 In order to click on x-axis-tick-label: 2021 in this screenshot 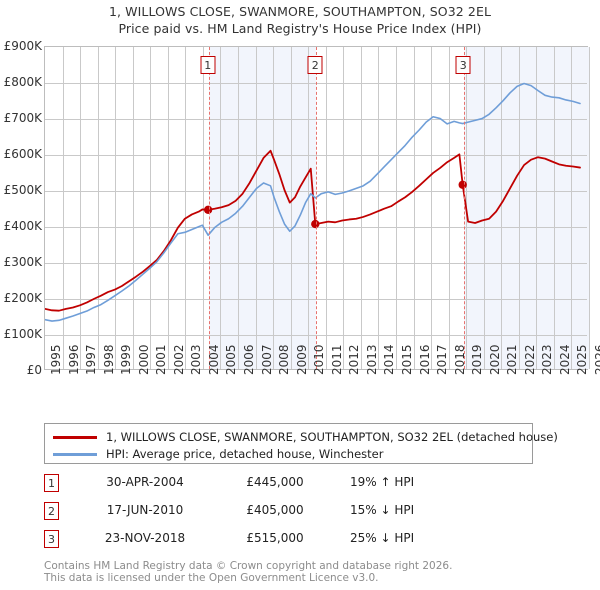, I will do `click(512, 359)`.